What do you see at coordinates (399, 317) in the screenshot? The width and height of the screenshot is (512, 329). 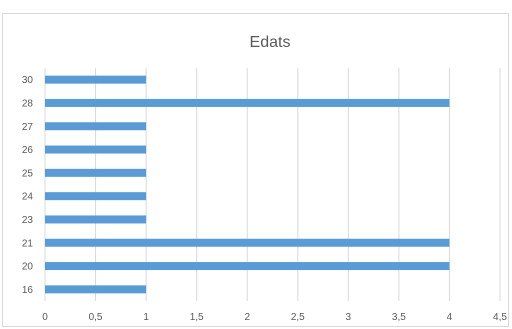 I see `x-tick-label: 3,5` at bounding box center [399, 317].